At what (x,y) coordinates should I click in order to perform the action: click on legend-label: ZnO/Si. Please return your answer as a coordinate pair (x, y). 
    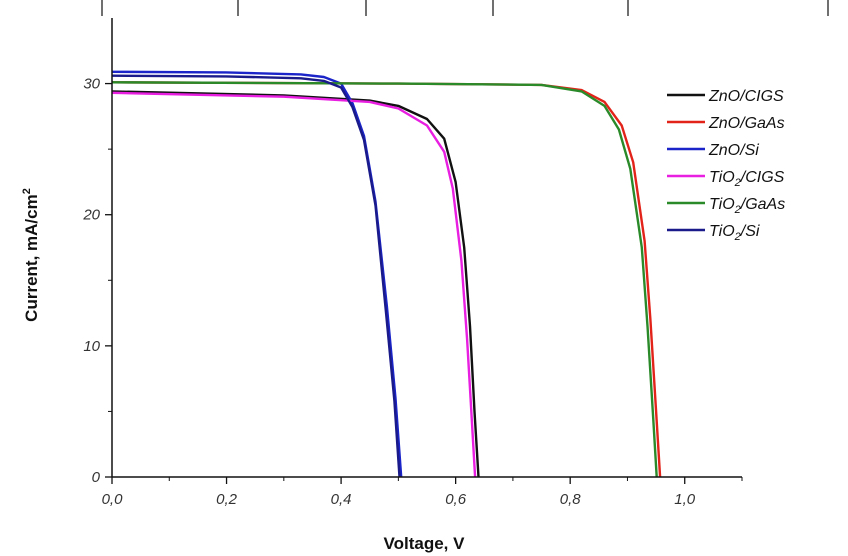
    Looking at the image, I should click on (733, 150).